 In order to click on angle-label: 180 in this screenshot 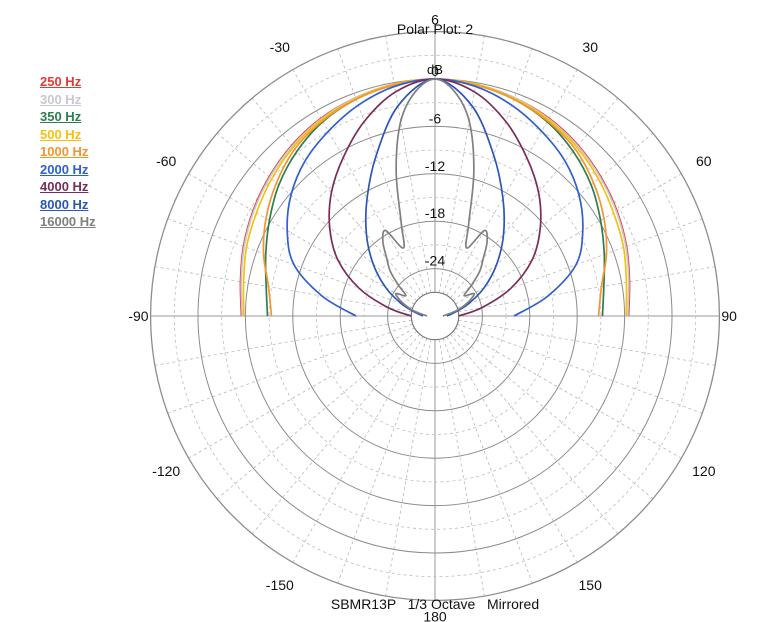, I will do `click(435, 615)`.